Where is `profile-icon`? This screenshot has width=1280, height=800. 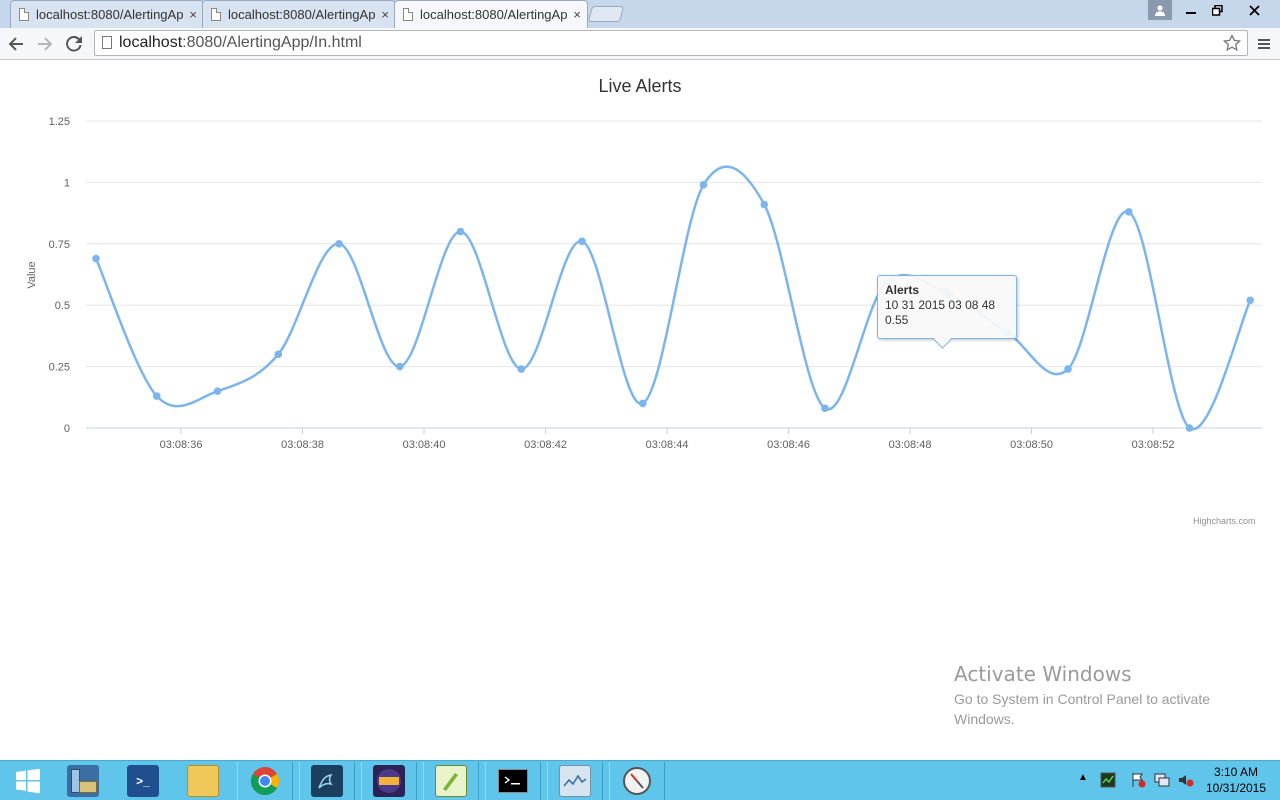
profile-icon is located at coordinates (1160, 10).